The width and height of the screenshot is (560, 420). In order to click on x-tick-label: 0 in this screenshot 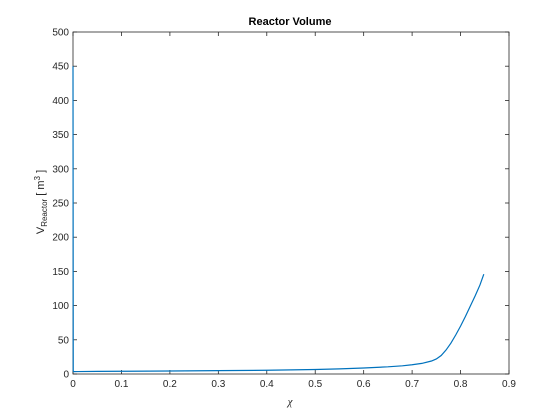, I will do `click(73, 384)`.